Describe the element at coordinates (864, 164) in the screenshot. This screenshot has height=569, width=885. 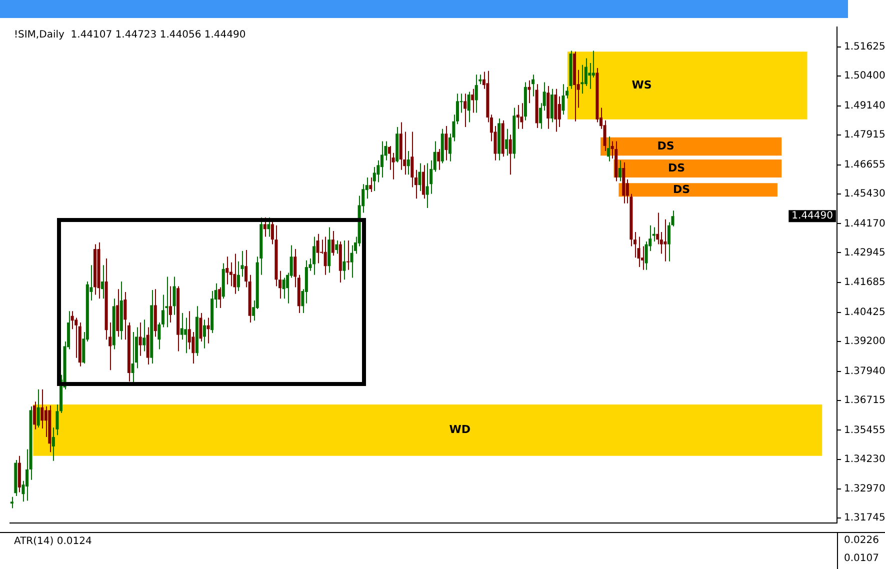
I see `y-tick-label: 1.46655` at that location.